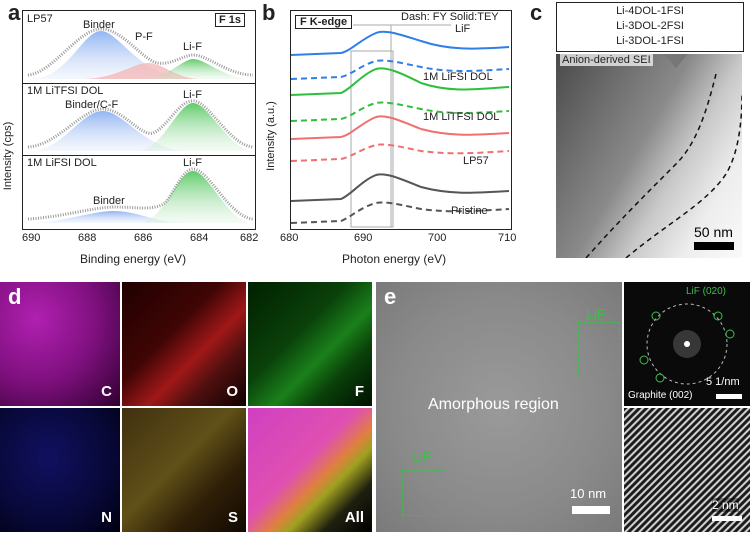  I want to click on d-map-c-label: C, so click(106, 391).